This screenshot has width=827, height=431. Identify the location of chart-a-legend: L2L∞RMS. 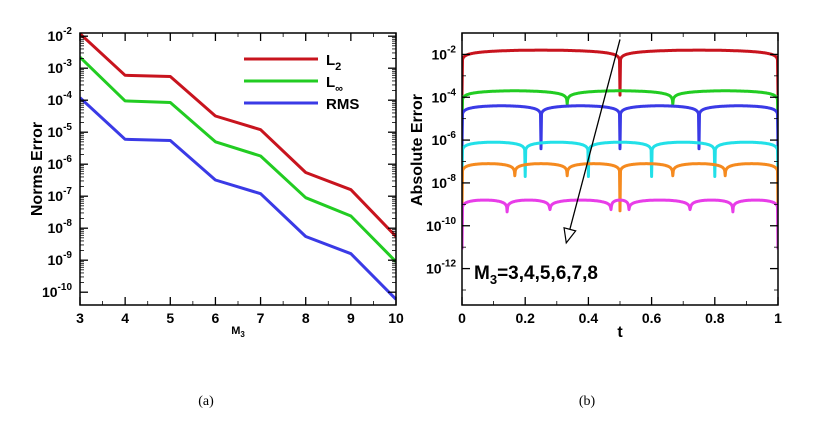
(301, 82).